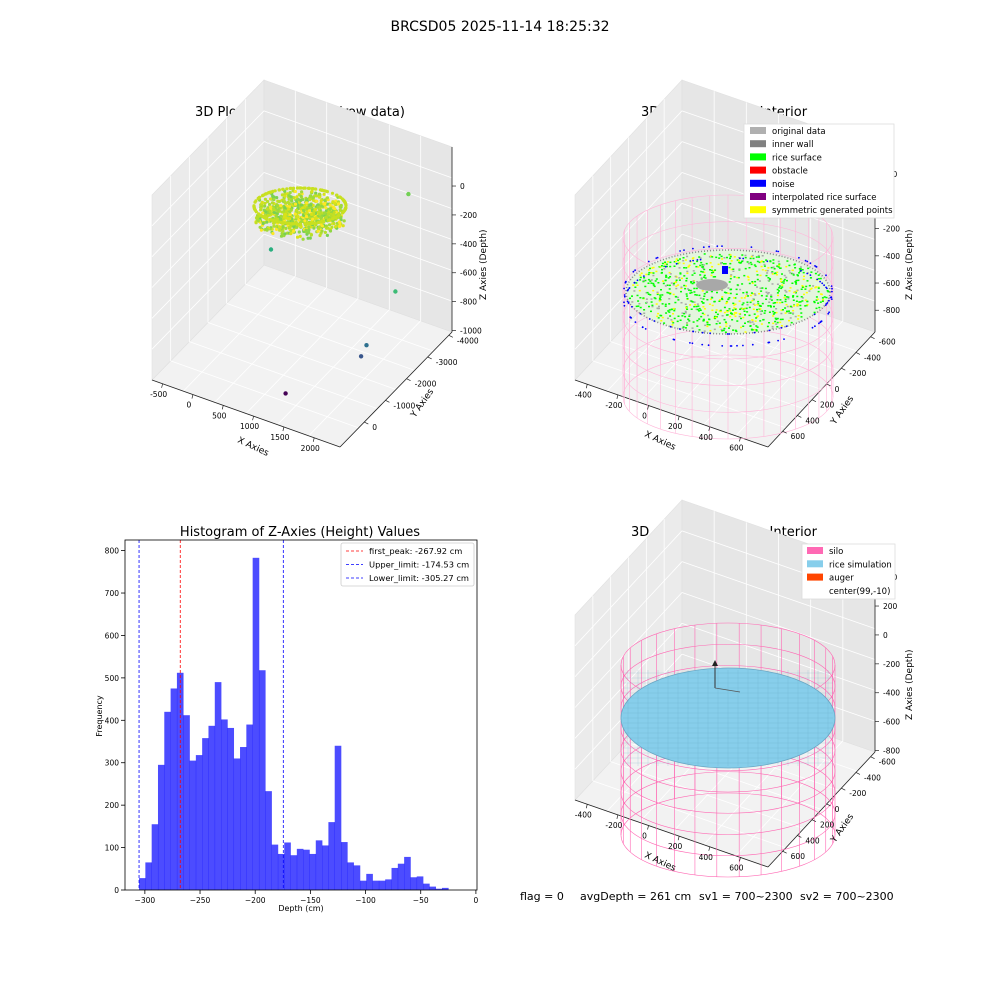 The width and height of the screenshot is (1000, 1000). Describe the element at coordinates (891, 310) in the screenshot. I see `z-tick-label: -800` at that location.